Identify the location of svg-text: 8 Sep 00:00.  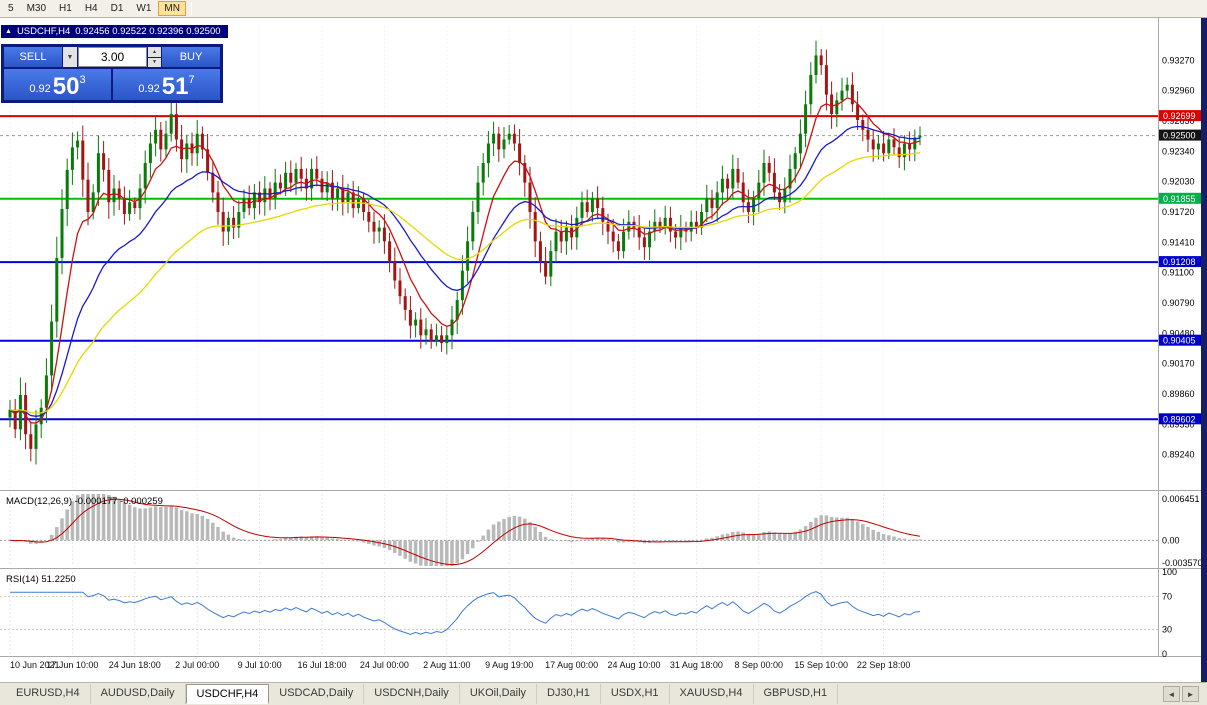
(759, 665).